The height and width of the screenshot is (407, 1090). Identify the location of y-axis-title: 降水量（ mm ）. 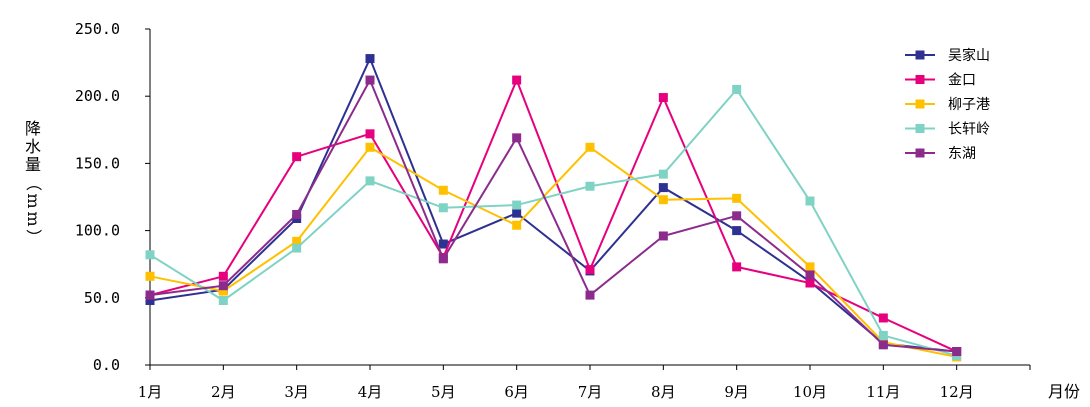
(33, 182).